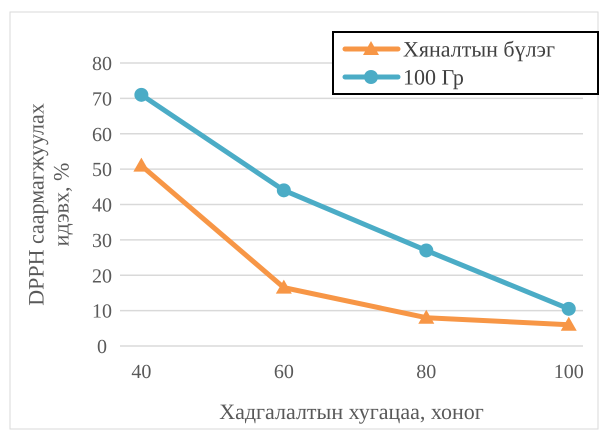  I want to click on y-tick-label: 20, so click(102, 276).